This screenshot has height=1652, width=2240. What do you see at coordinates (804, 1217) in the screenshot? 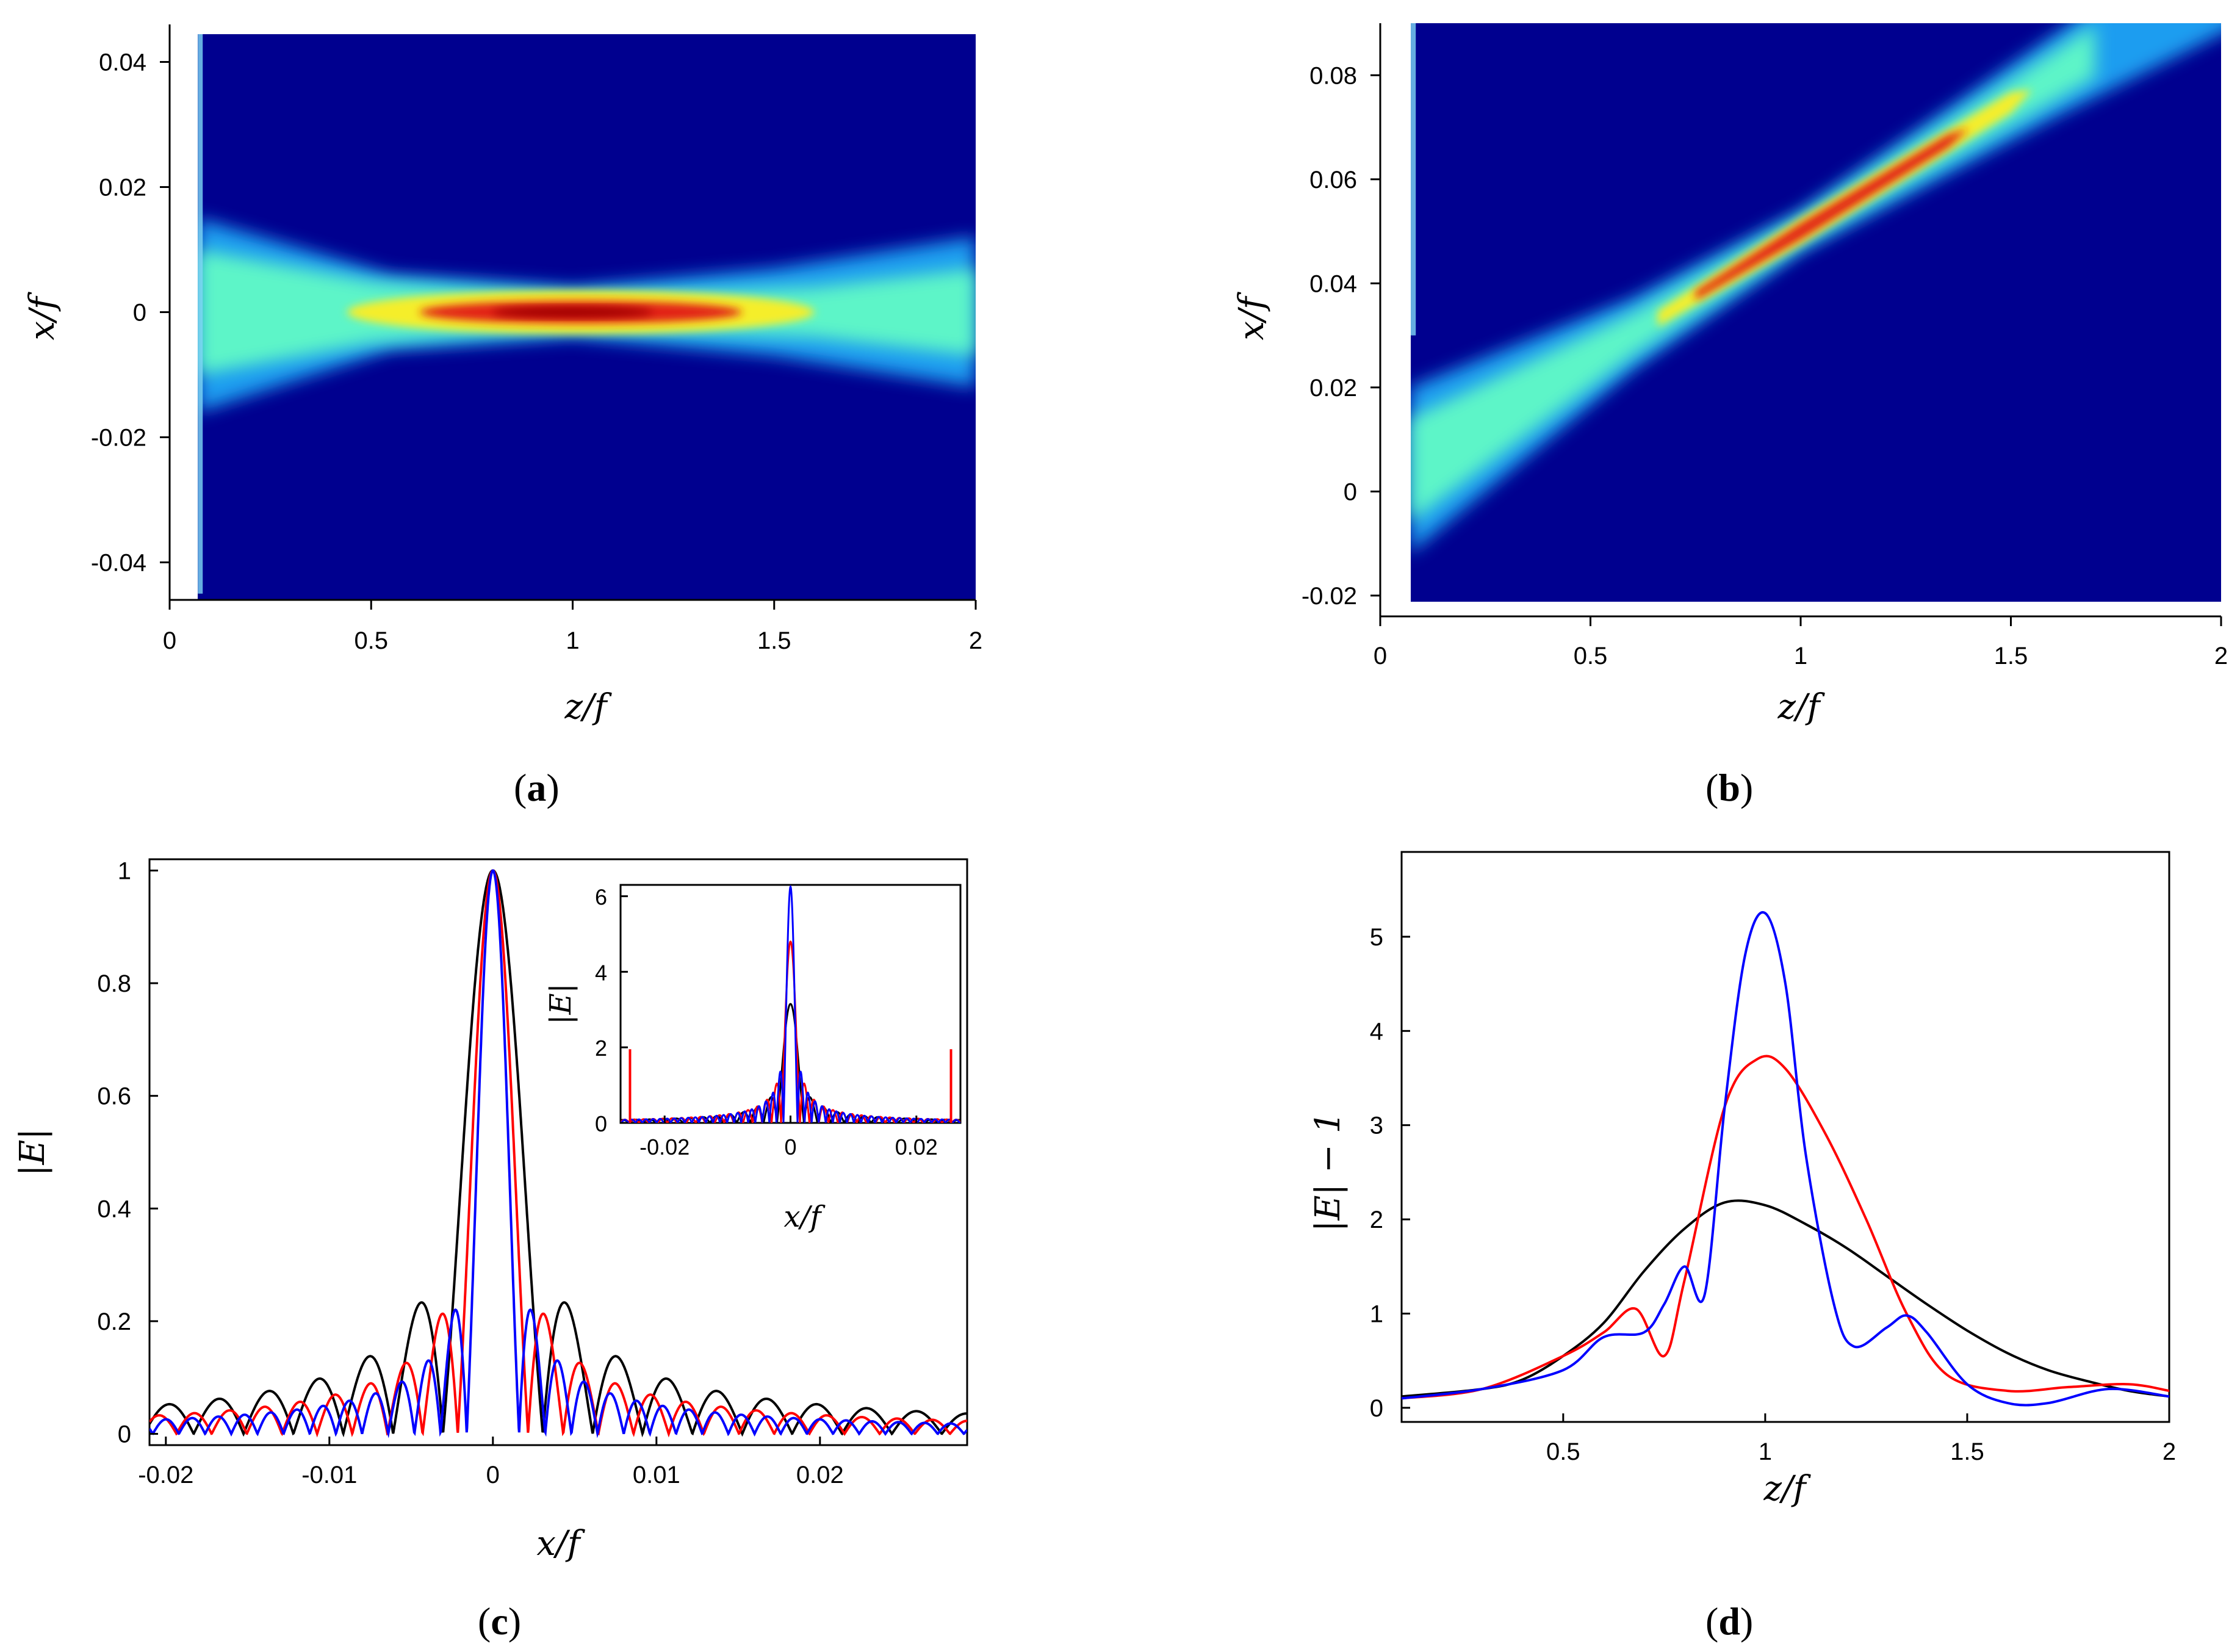
I see `panel-c-inset-xlabel: x/f` at bounding box center [804, 1217].